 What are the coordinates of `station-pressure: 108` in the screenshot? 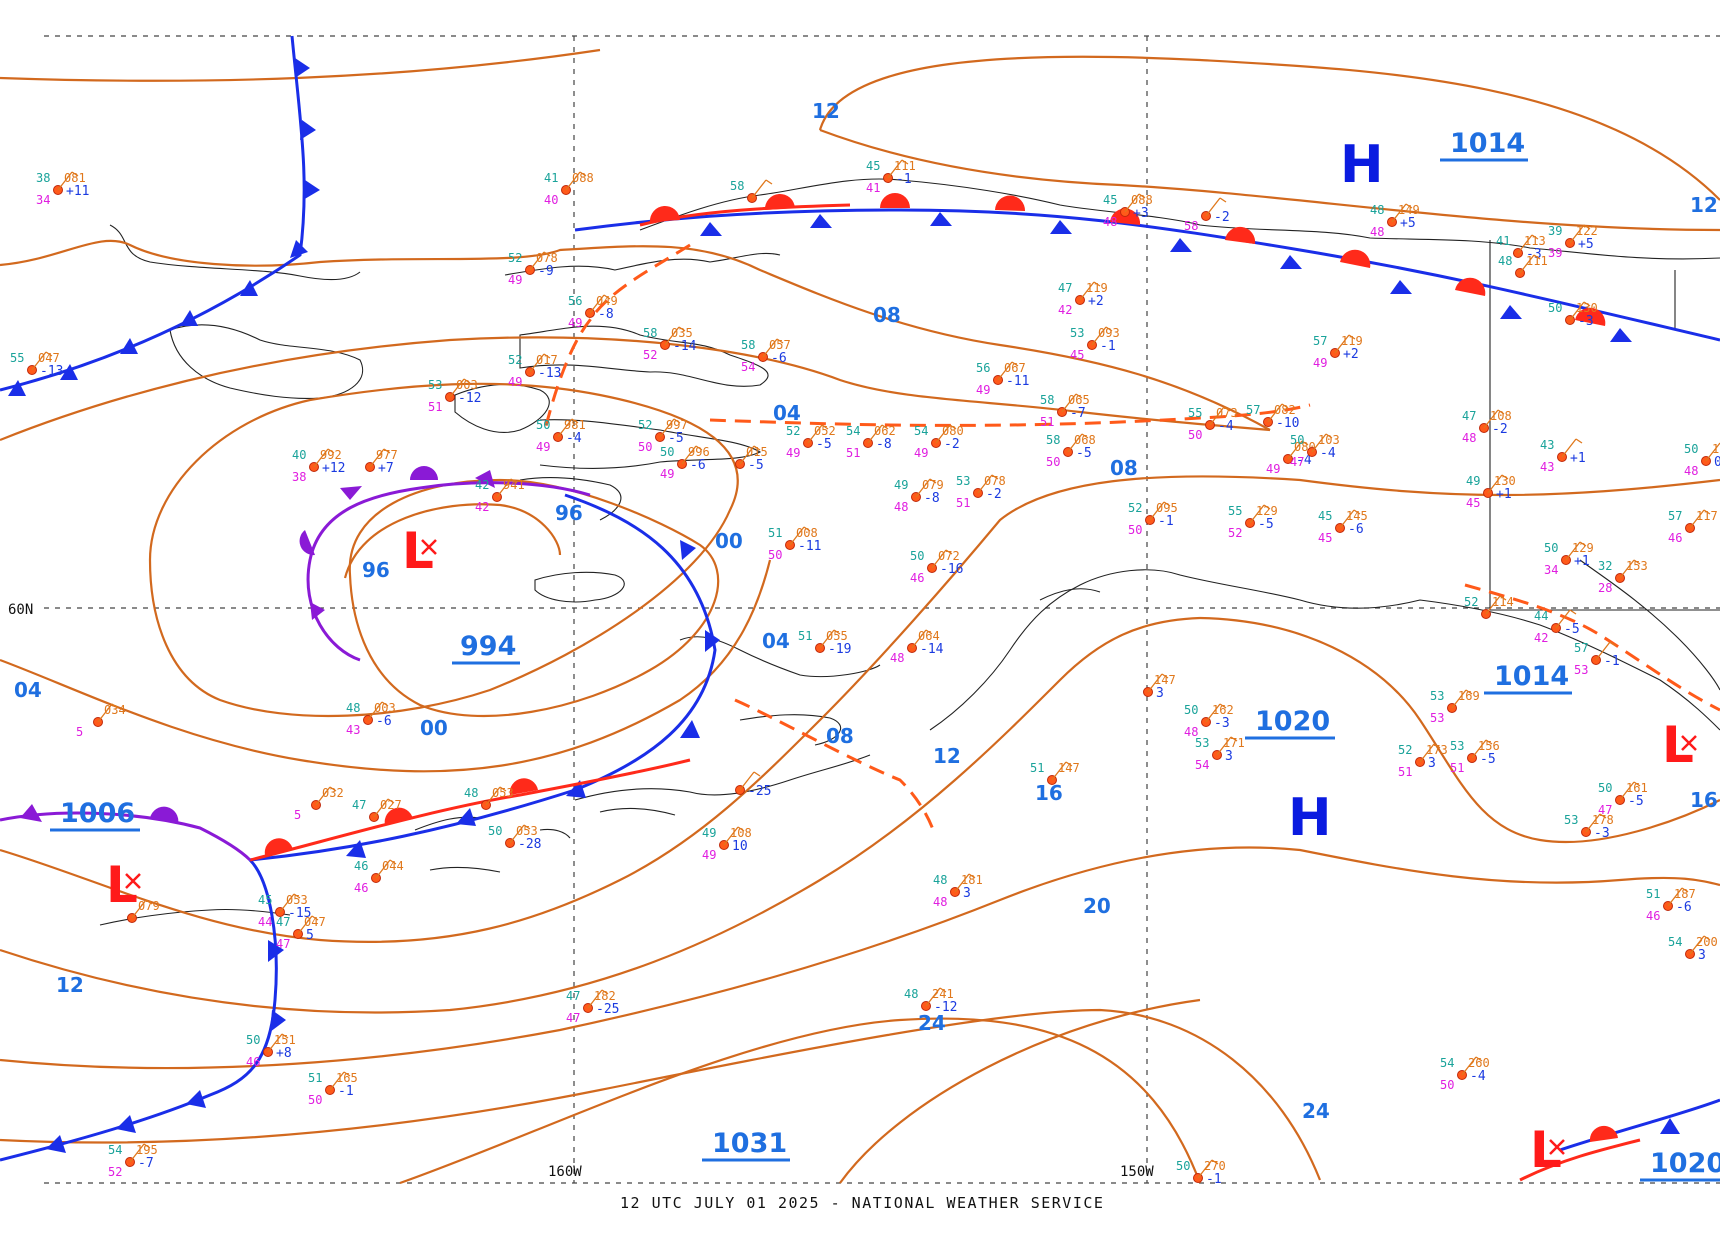 It's located at (741, 833).